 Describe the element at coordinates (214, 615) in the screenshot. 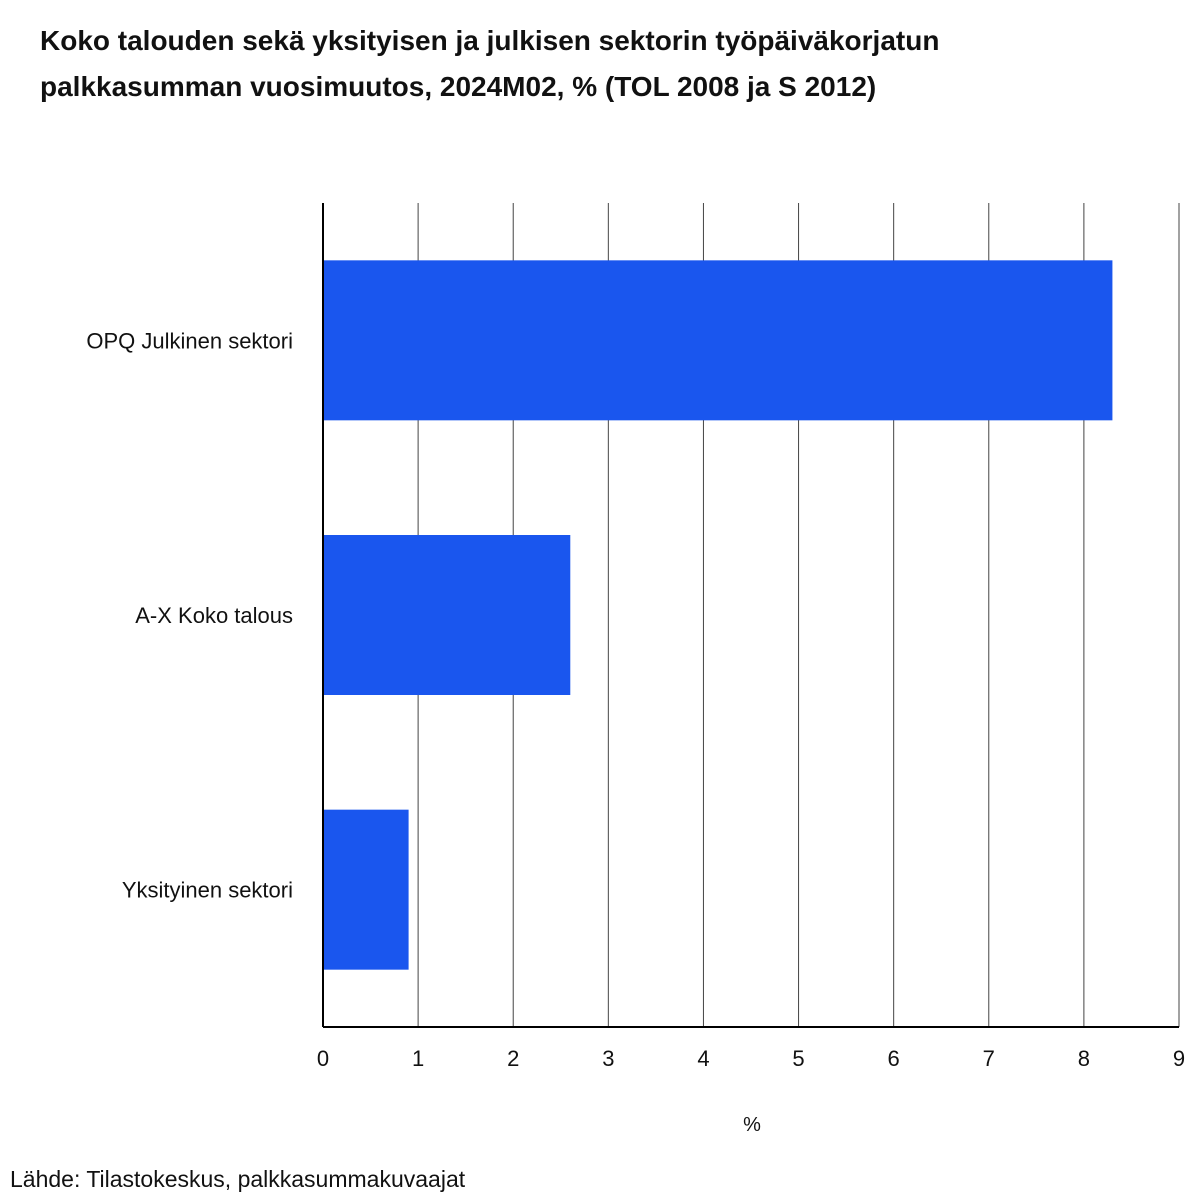

I see `category-label-2: A-X Koko talous` at that location.